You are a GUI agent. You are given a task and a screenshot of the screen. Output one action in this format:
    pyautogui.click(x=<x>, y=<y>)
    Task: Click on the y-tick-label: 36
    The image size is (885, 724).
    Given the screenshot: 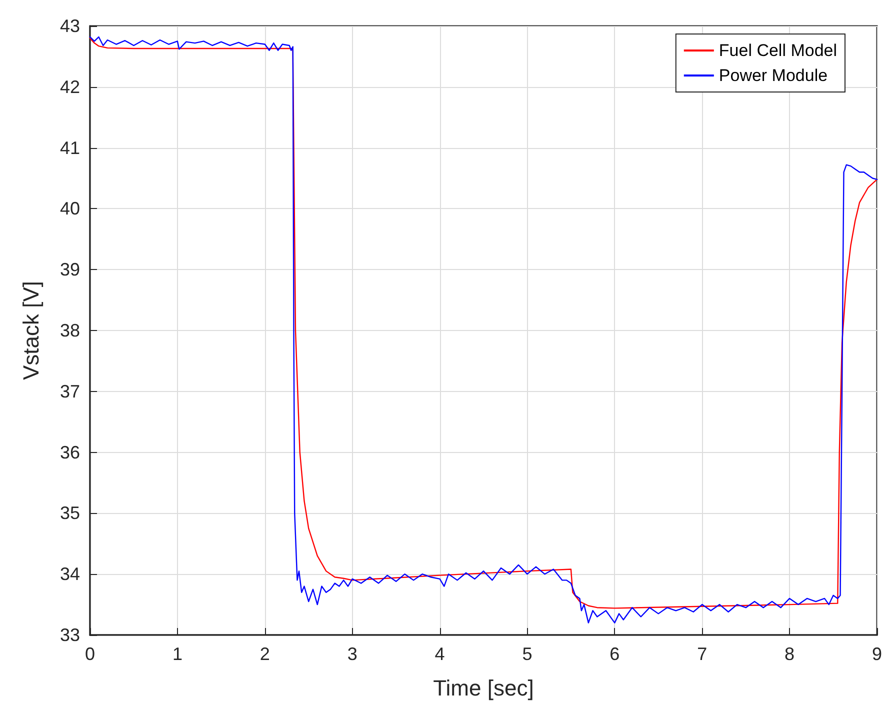 What is the action you would take?
    pyautogui.click(x=70, y=452)
    